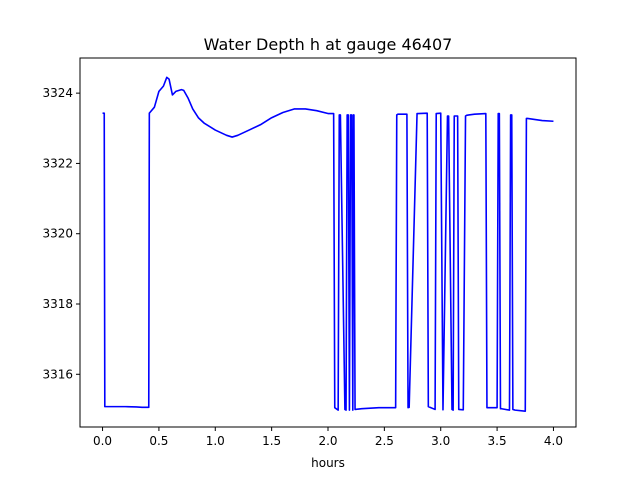  Describe the element at coordinates (158, 441) in the screenshot. I see `x-tick-label: 0.5` at that location.